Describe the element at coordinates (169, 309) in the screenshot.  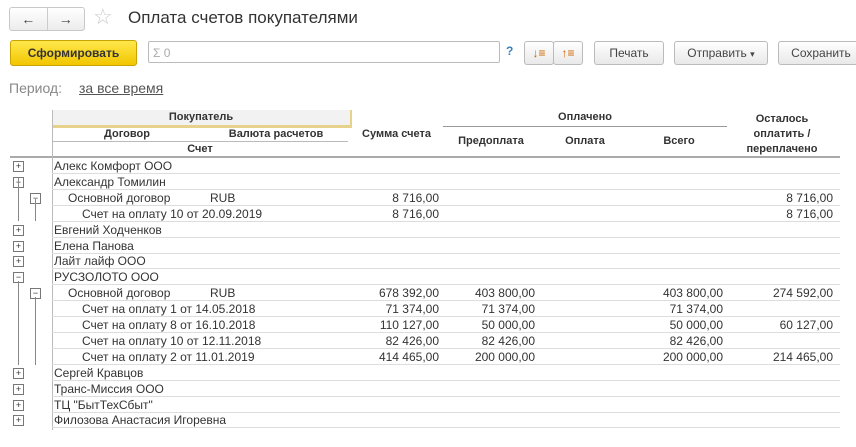
I see `cell-name: Счет на оплату 1 от 14.05.2018` at that location.